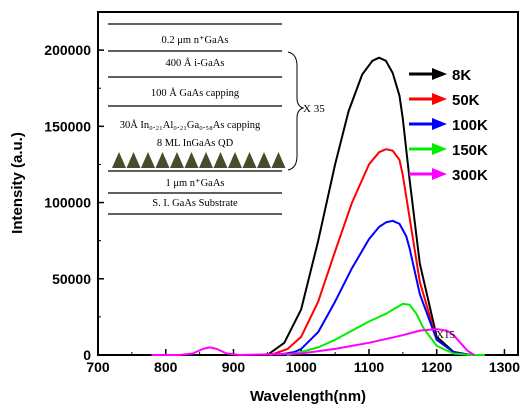 The height and width of the screenshot is (408, 520). What do you see at coordinates (87, 355) in the screenshot?
I see `y-tick-label: 0` at bounding box center [87, 355].